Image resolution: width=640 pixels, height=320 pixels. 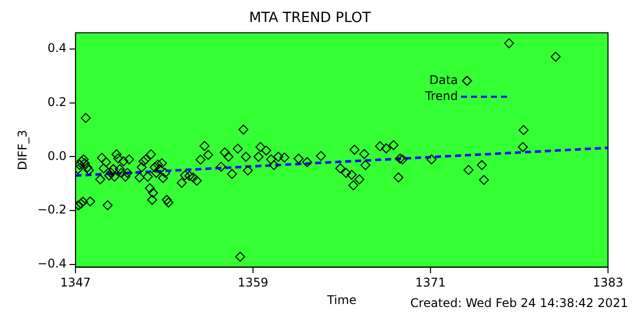 I want to click on chart-title: MTA TREND PLOT, so click(x=310, y=18).